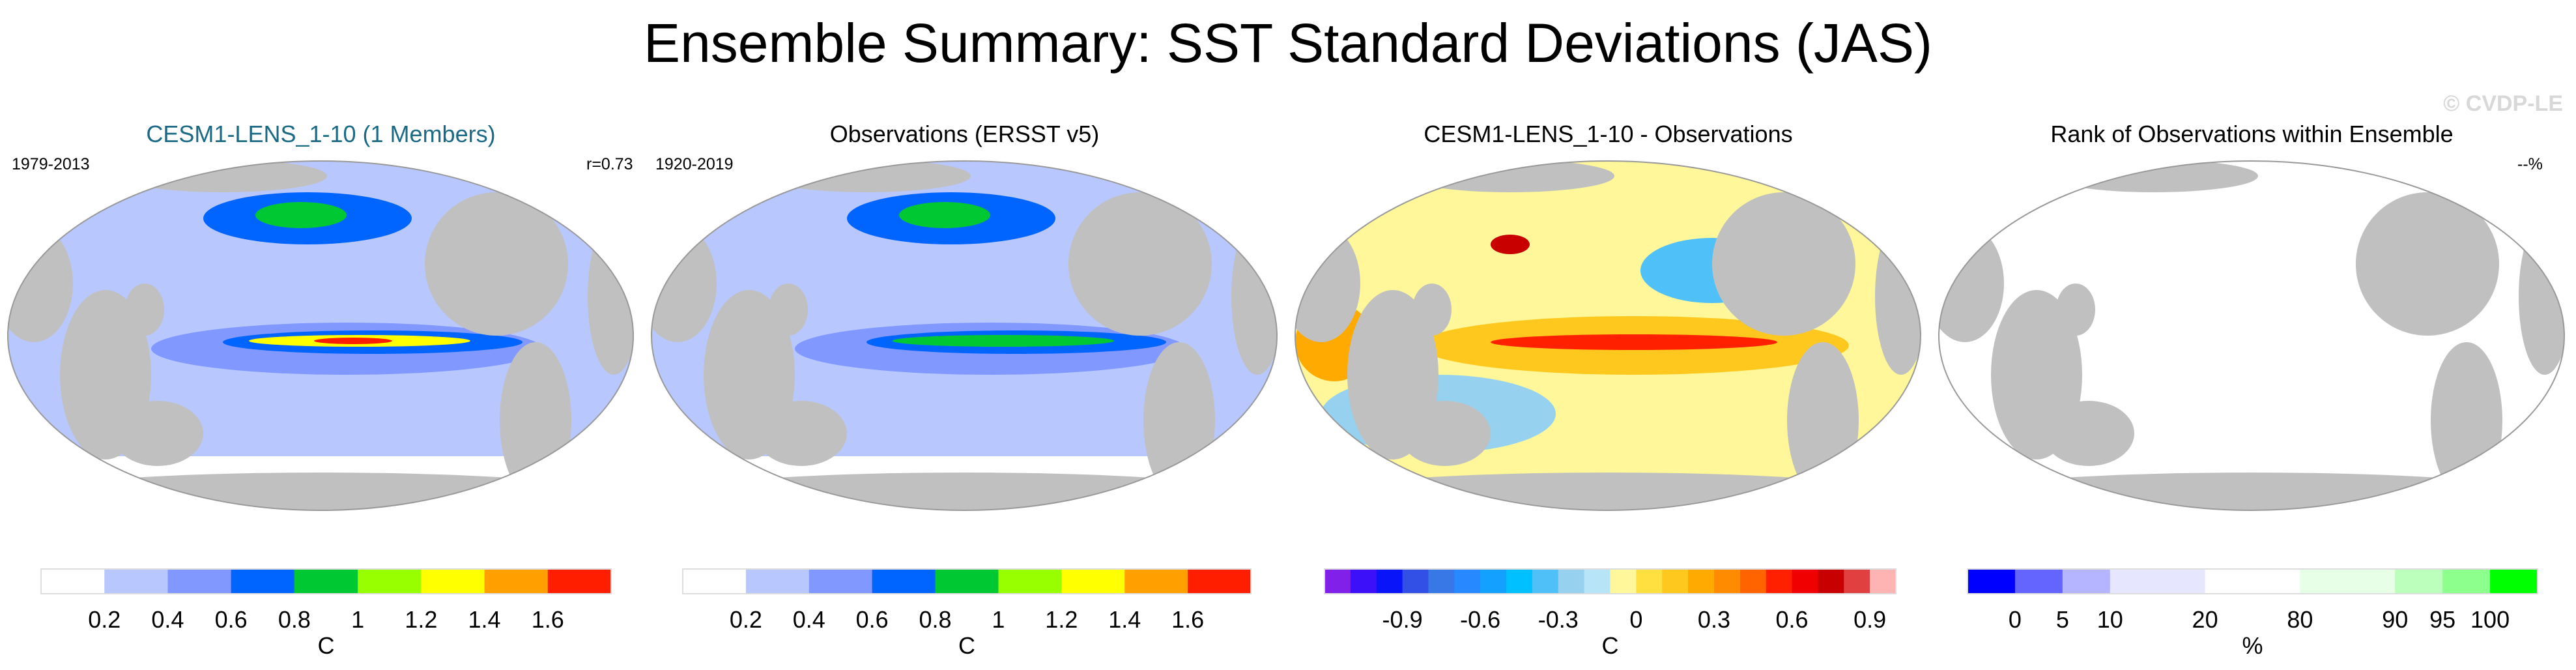 The image size is (2576, 670). I want to click on colorbar-unit: %, so click(2252, 645).